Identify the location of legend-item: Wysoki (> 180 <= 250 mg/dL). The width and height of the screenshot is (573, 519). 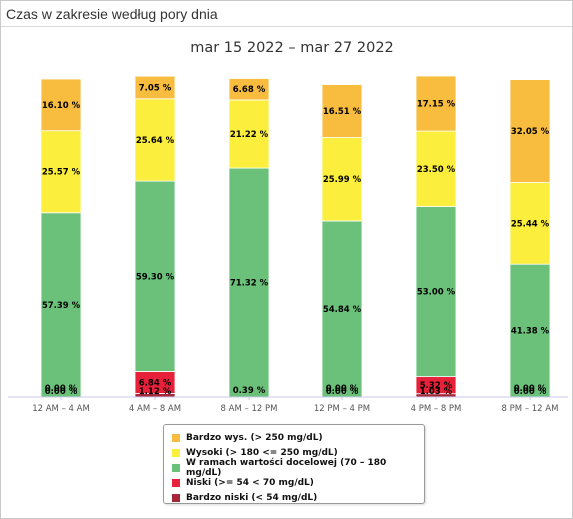
(298, 452).